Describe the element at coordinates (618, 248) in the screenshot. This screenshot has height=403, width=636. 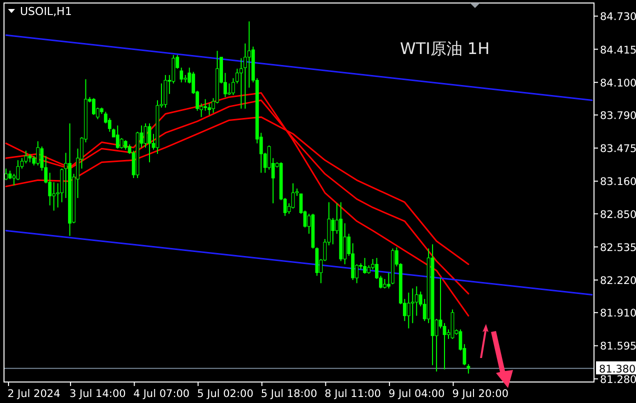
I see `y-tick-label: 82.535` at that location.